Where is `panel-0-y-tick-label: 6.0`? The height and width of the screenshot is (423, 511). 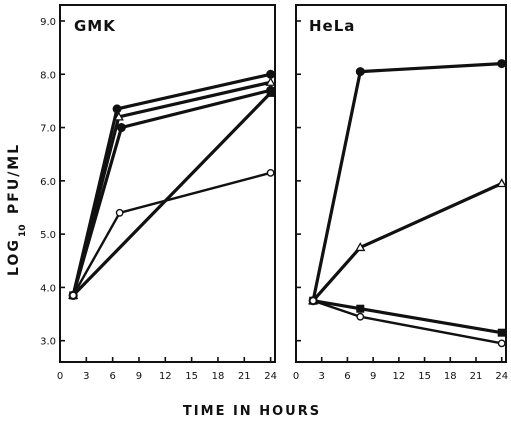 panel-0-y-tick-label: 6.0 is located at coordinates (48, 182).